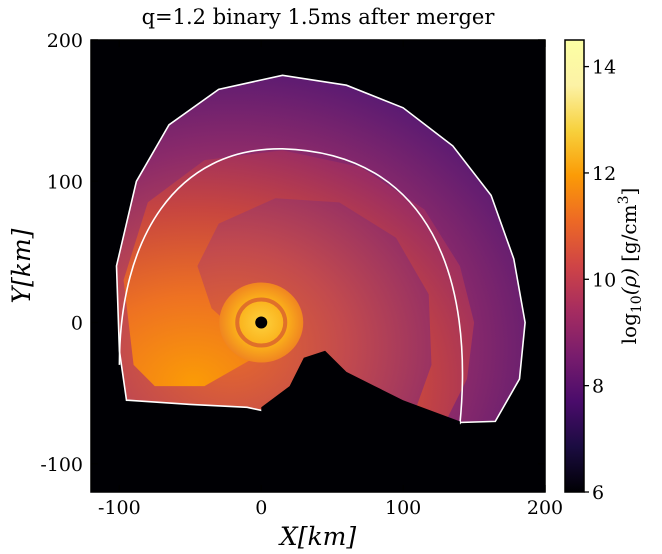 This screenshot has height=554, width=662. What do you see at coordinates (629, 281) in the screenshot?
I see `colorbar-label-var: (ρ)` at bounding box center [629, 281].